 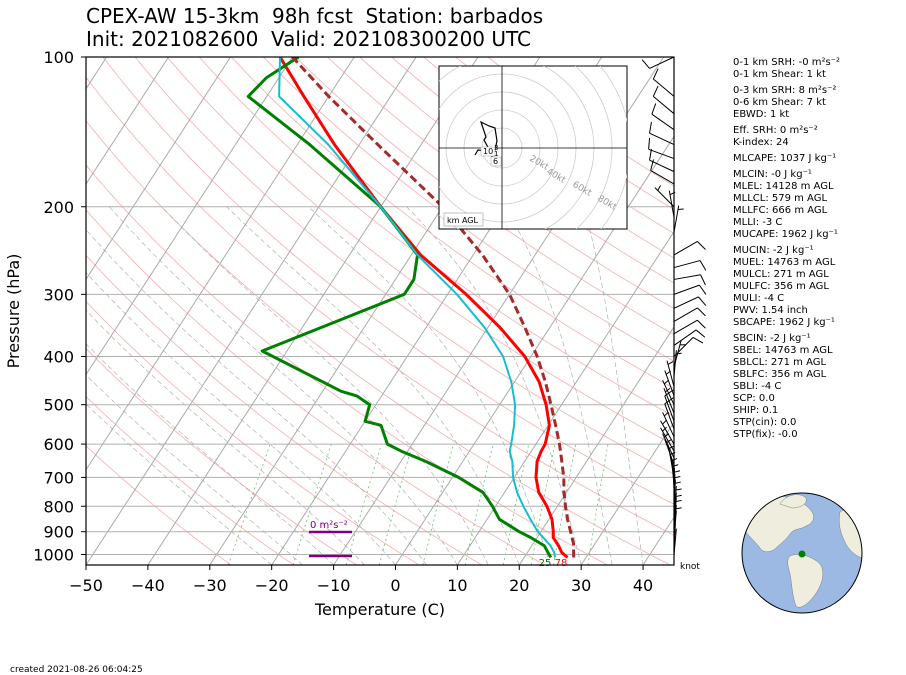 I want to click on y-tick-label: 800, so click(x=58, y=506).